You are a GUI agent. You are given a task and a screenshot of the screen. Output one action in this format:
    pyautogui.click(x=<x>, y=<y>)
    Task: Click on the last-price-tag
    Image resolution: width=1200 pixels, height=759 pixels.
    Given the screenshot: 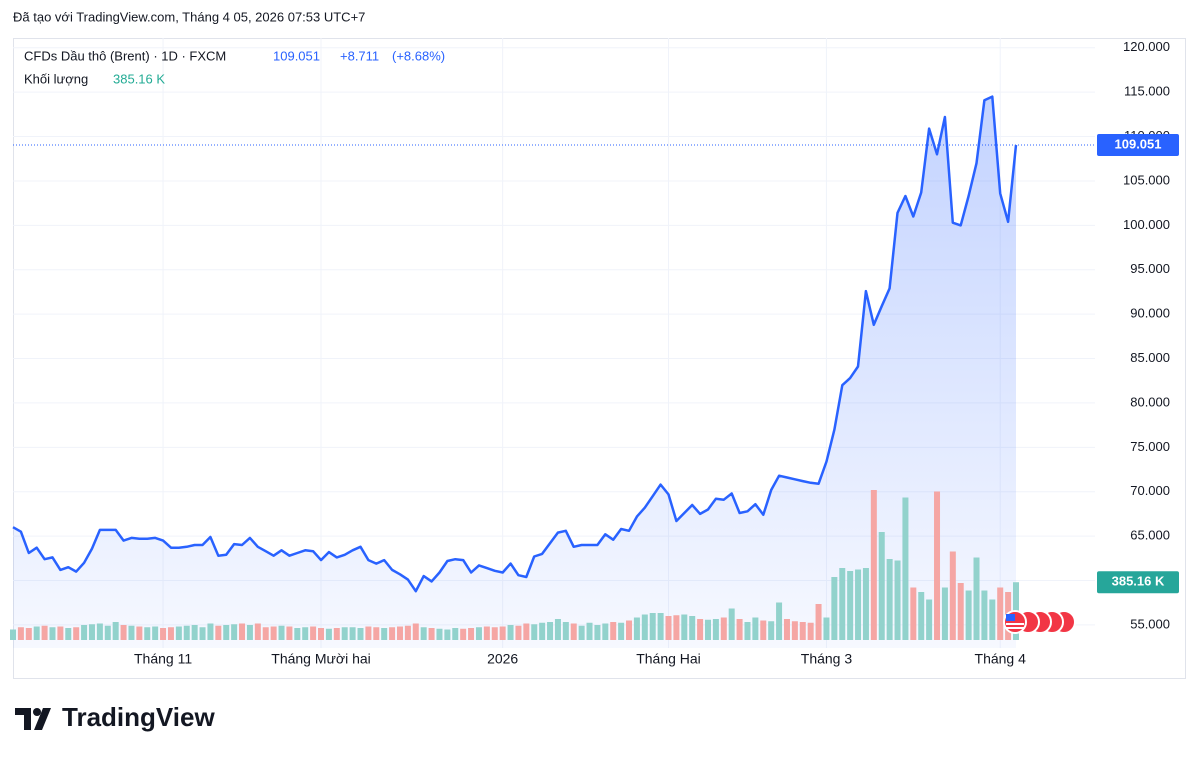 What is the action you would take?
    pyautogui.click(x=1138, y=144)
    